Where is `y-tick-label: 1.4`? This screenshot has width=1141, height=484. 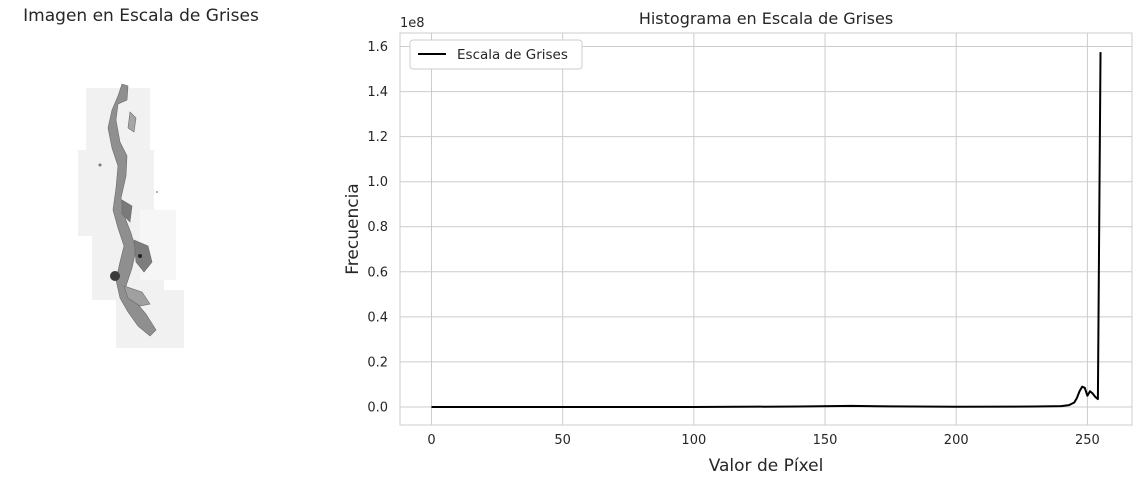
y-tick-label: 1.4 is located at coordinates (377, 92).